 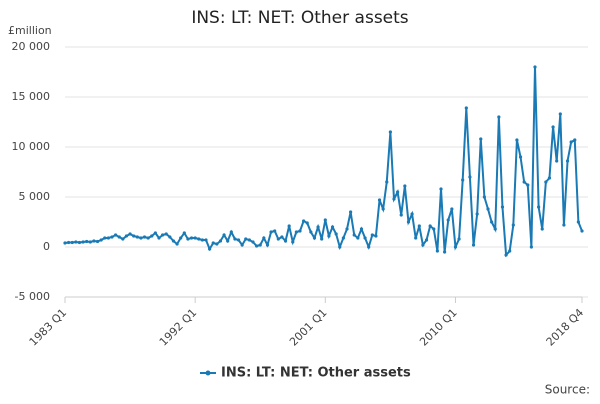 I want to click on legend-label: INS: LT: NET: Other assets, so click(x=316, y=373).